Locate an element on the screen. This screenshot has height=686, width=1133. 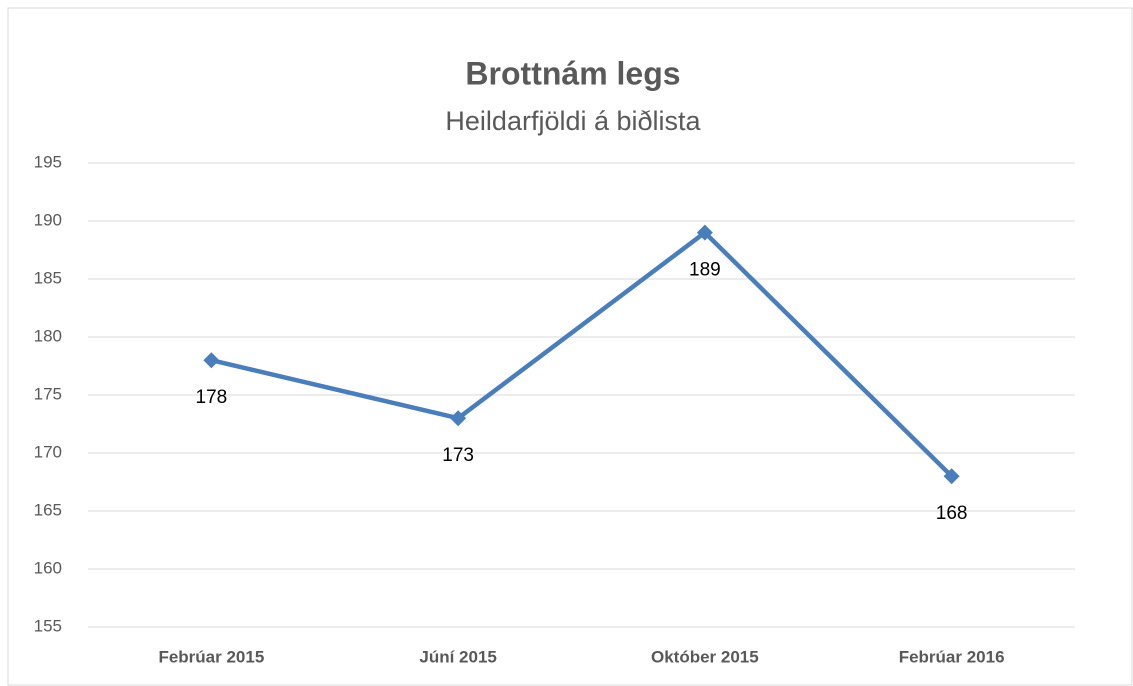
x-tick-label: Október 2015 is located at coordinates (705, 656).